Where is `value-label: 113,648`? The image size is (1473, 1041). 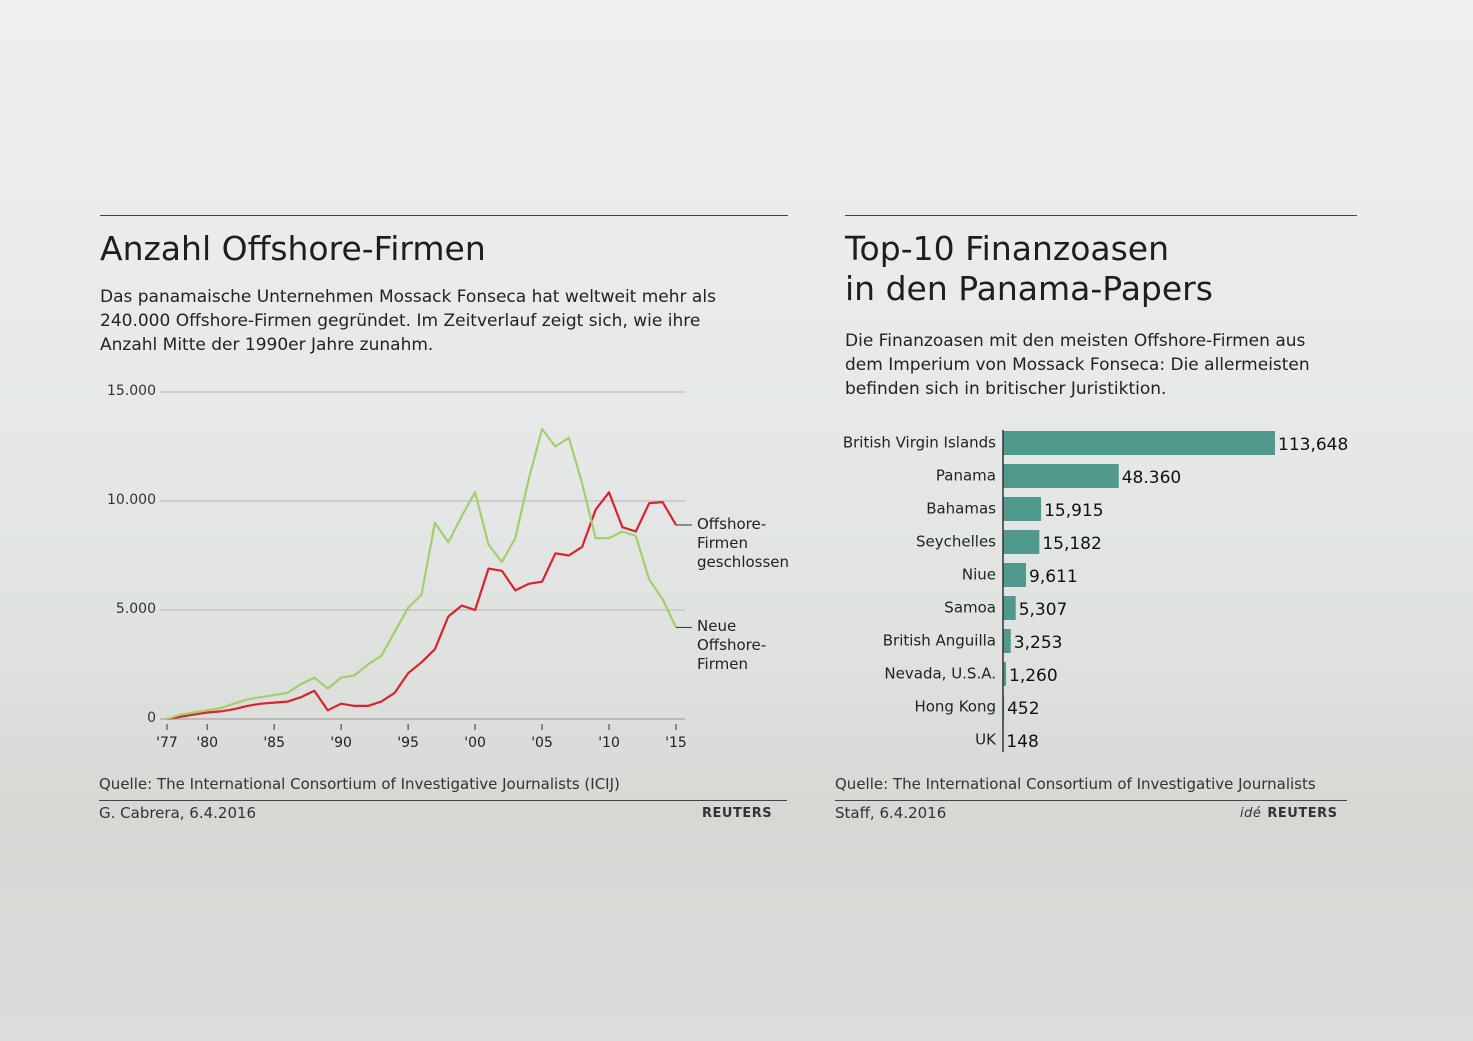
value-label: 113,648 is located at coordinates (1313, 445).